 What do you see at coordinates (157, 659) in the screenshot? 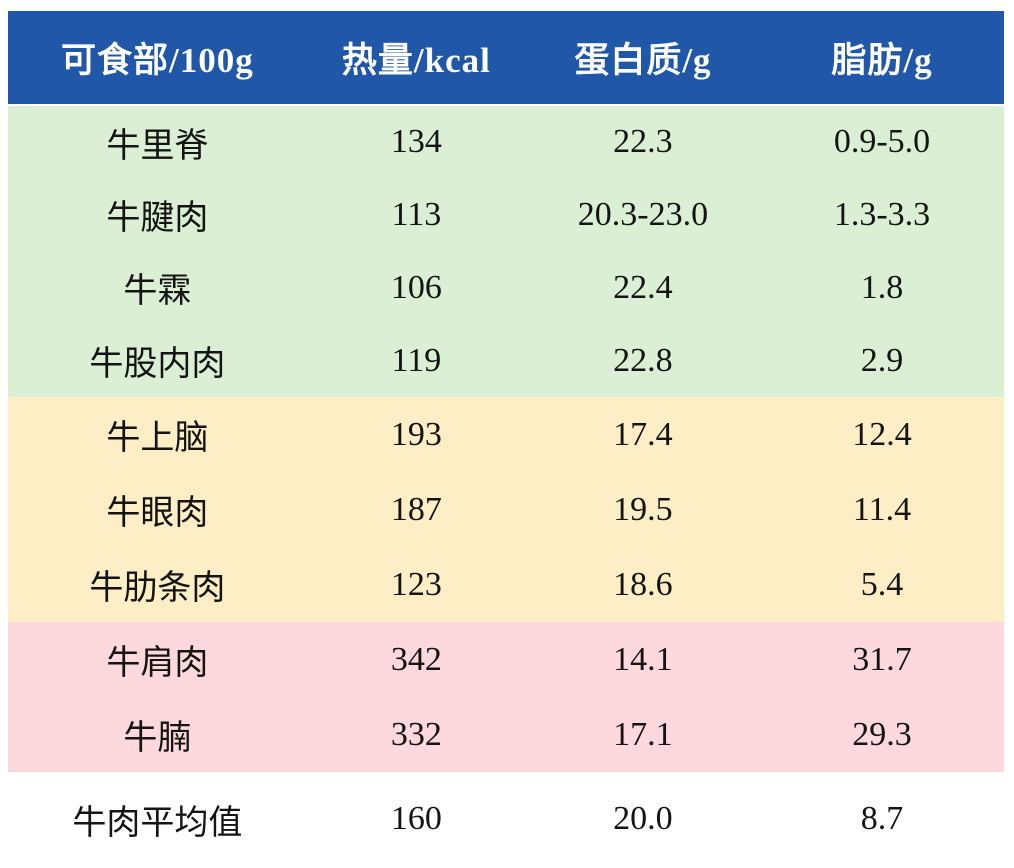
I see `cell-part: 牛肩肉` at bounding box center [157, 659].